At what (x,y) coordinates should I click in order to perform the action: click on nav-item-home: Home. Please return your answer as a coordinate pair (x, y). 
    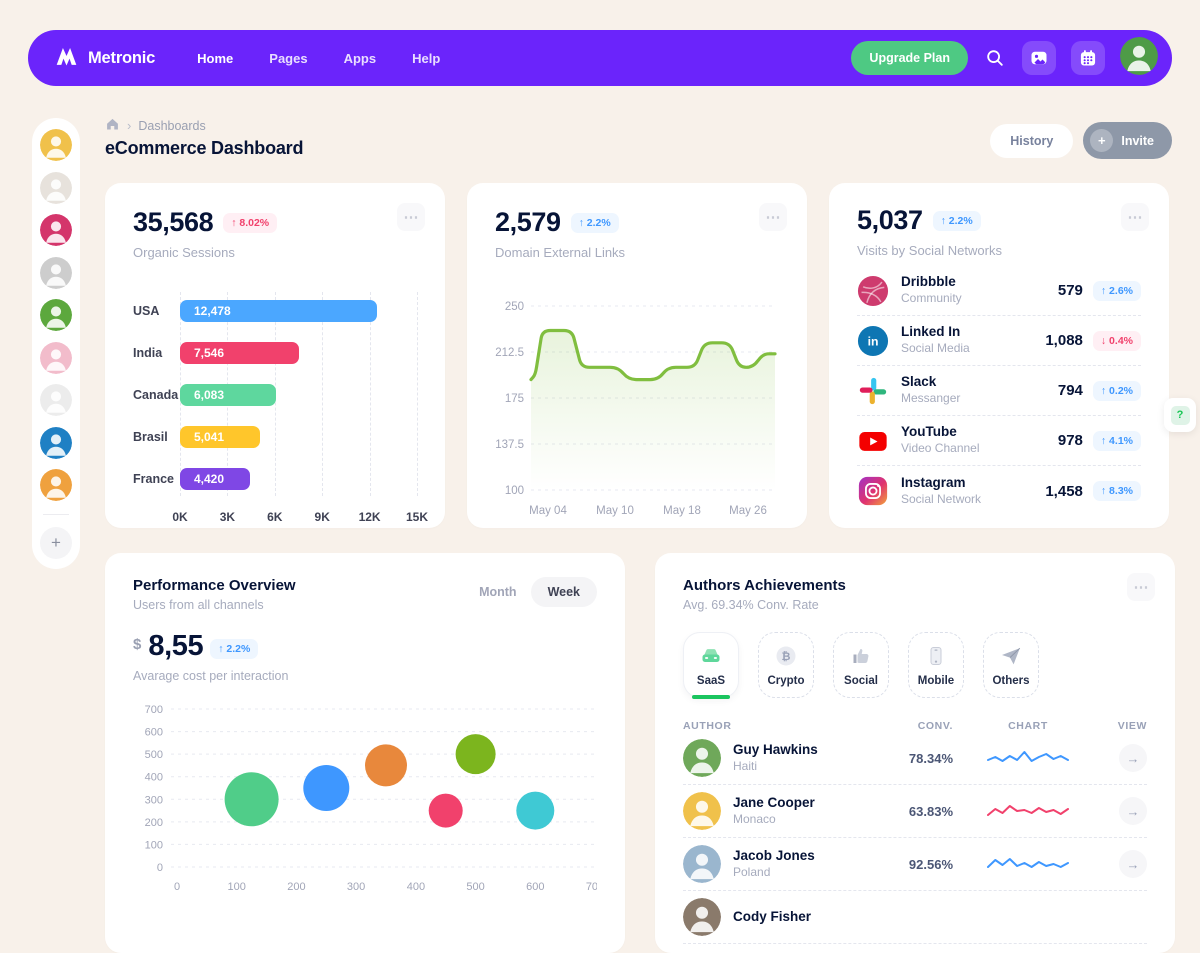
    Looking at the image, I should click on (215, 58).